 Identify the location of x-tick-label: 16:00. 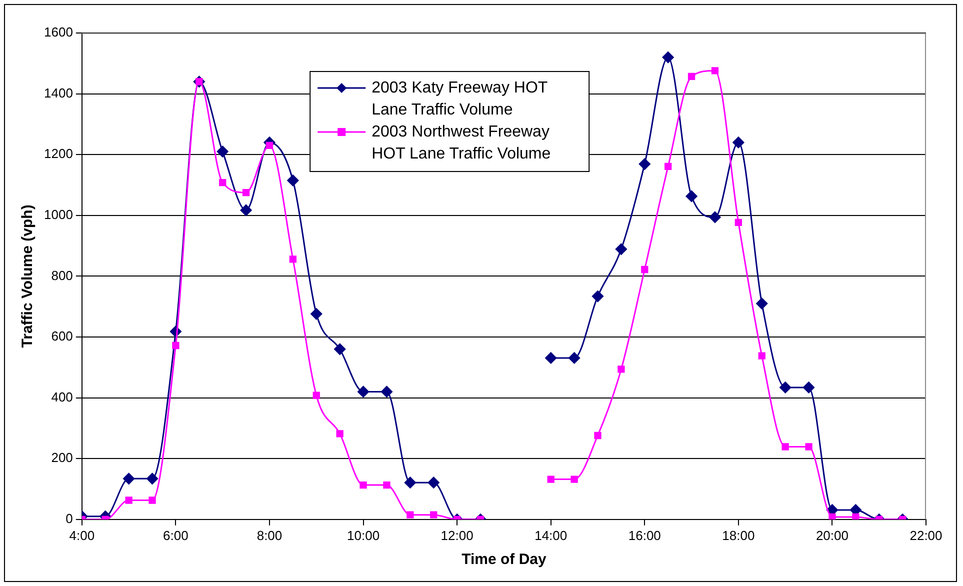
(644, 535).